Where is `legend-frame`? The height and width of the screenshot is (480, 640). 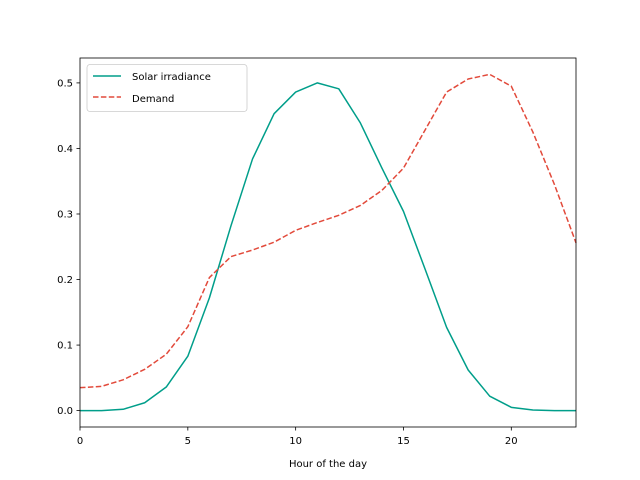 legend-frame is located at coordinates (167, 88).